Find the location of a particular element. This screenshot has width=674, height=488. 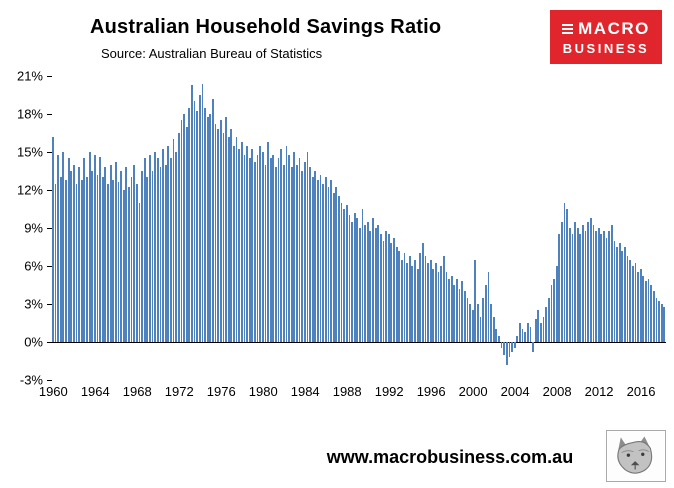

x-tick-label: 1996 is located at coordinates (431, 391).